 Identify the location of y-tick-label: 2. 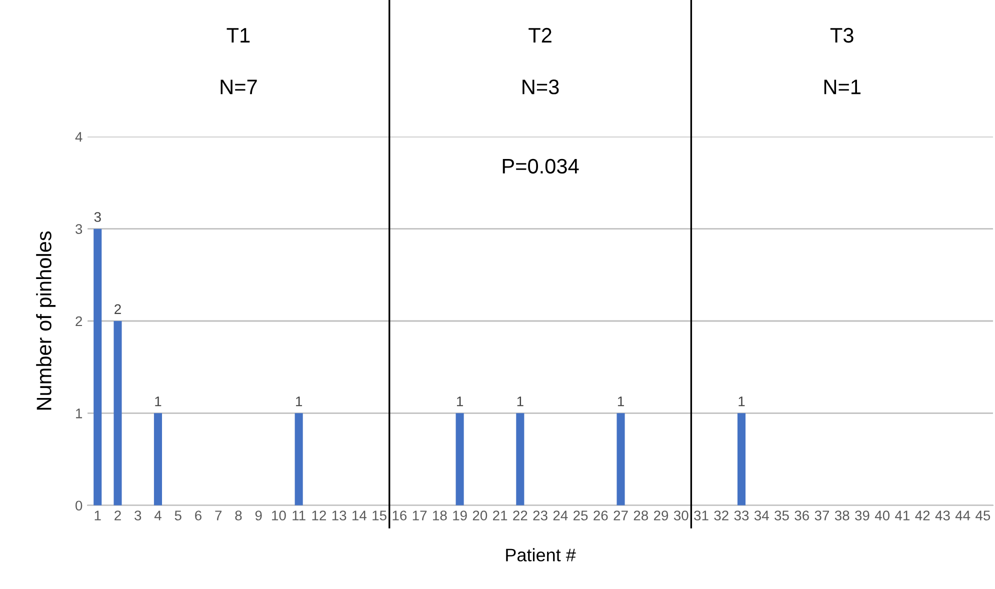
(79, 321).